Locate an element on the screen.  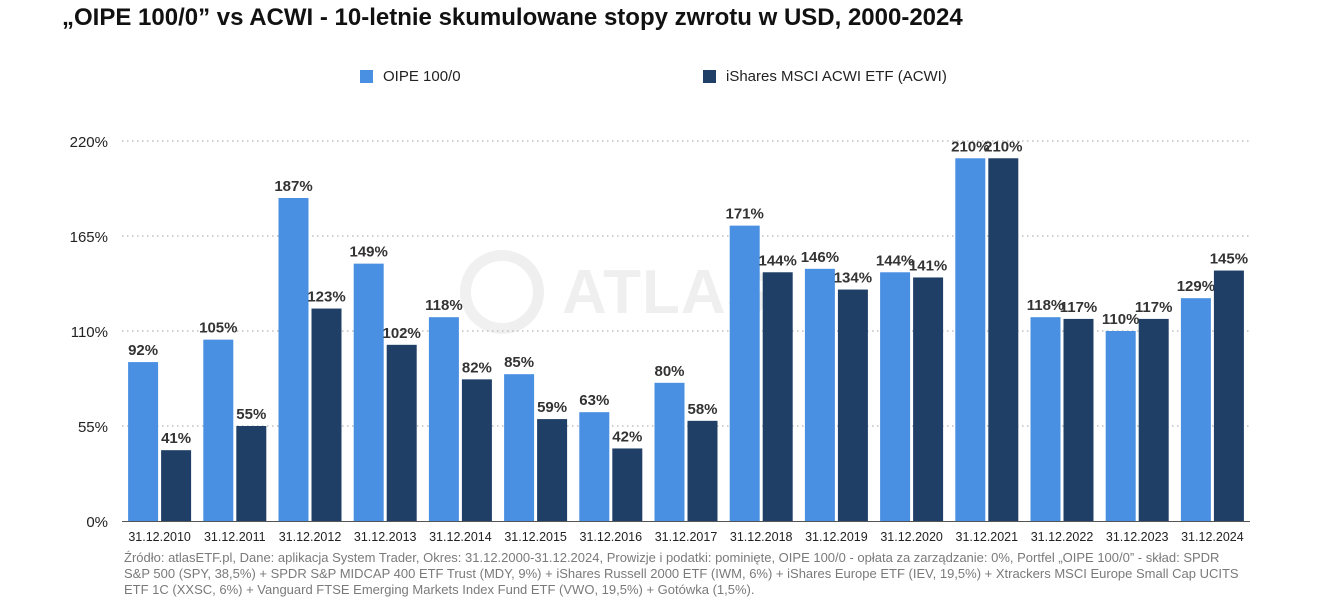
x-tick-label: 31.12.2012 is located at coordinates (310, 537).